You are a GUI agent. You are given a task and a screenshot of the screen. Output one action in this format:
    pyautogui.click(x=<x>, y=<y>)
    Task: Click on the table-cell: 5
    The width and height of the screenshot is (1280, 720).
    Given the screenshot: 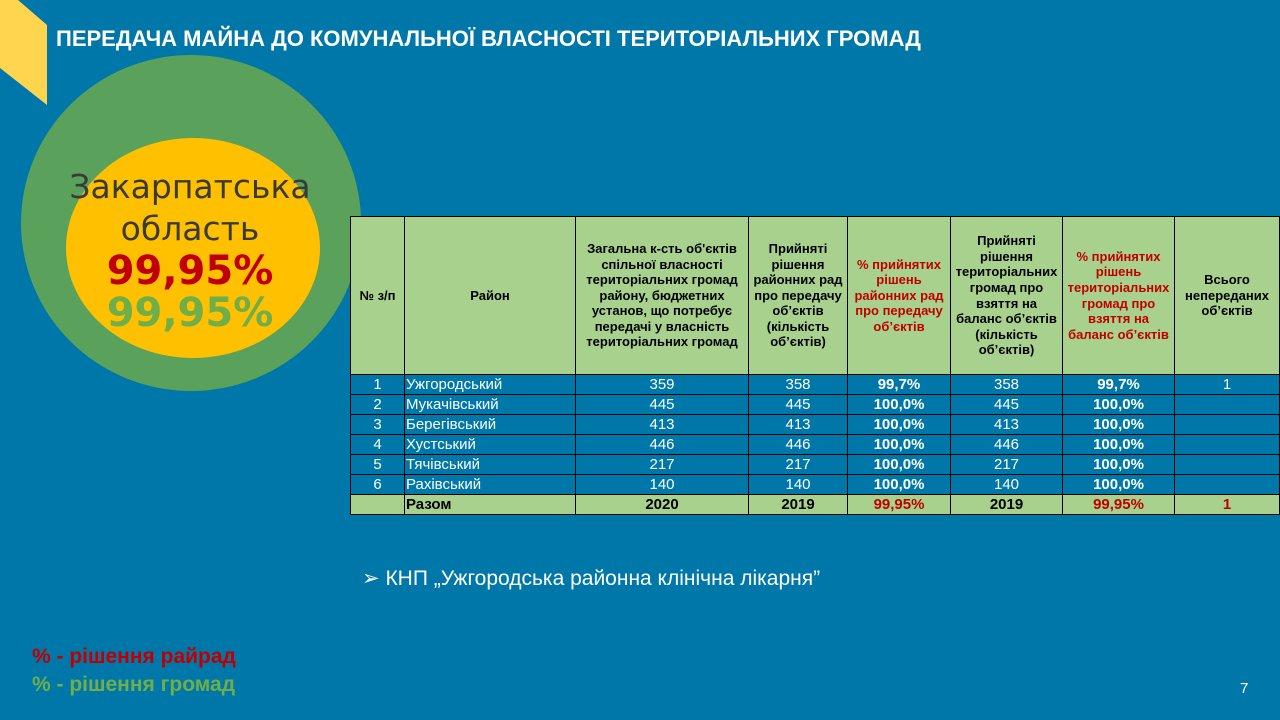 What is the action you would take?
    pyautogui.click(x=377, y=464)
    